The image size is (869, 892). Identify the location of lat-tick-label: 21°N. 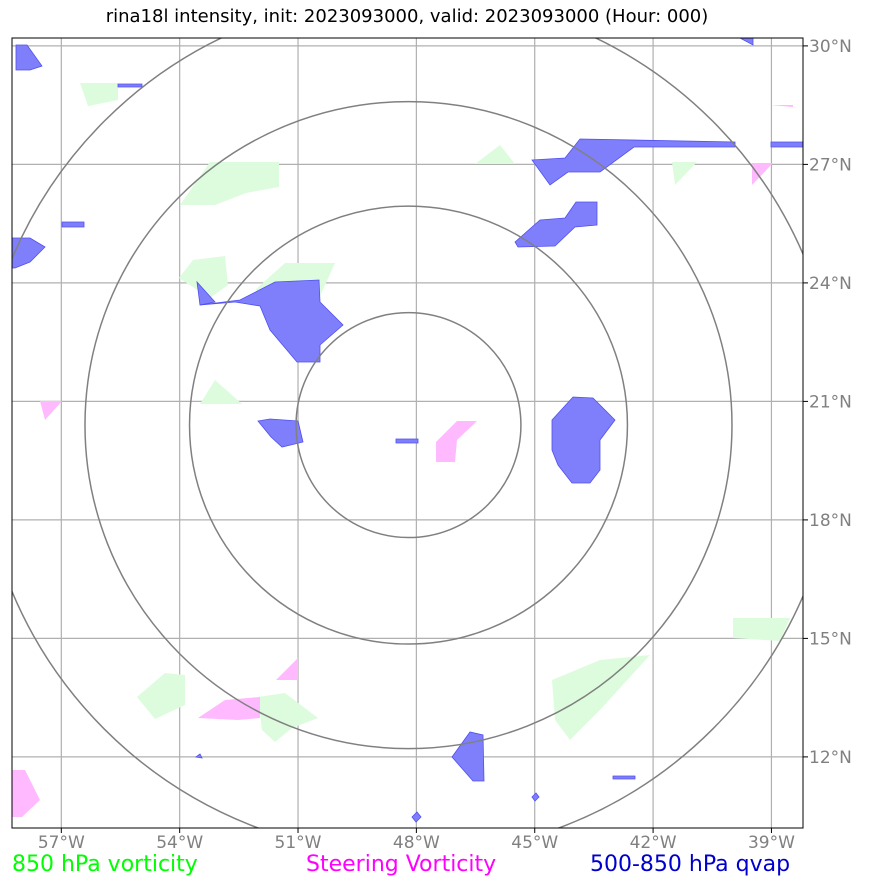
(830, 402).